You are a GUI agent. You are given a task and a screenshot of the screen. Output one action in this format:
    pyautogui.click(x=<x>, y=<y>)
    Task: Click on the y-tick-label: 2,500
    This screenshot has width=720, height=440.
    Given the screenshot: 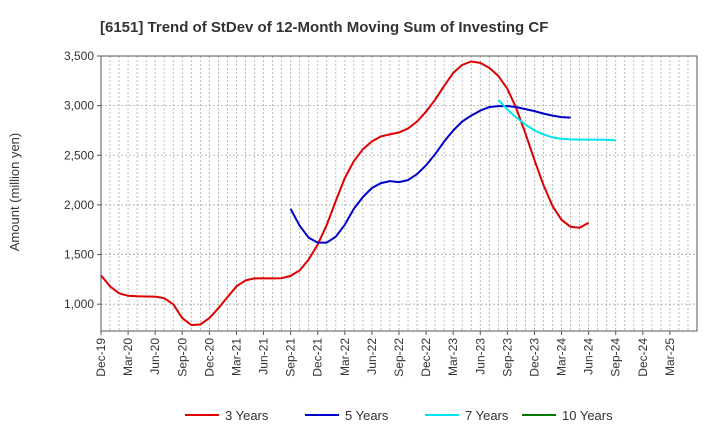 What is the action you would take?
    pyautogui.click(x=79, y=155)
    